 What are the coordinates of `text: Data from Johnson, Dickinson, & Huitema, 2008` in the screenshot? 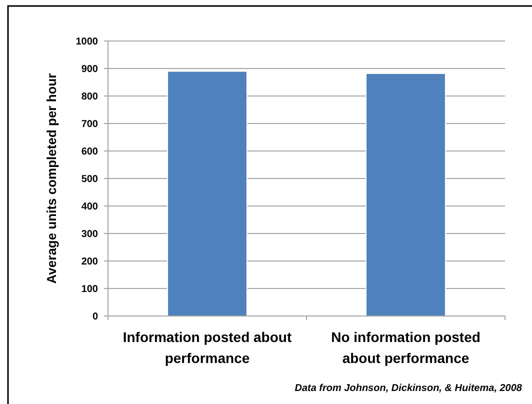 It's located at (408, 388).